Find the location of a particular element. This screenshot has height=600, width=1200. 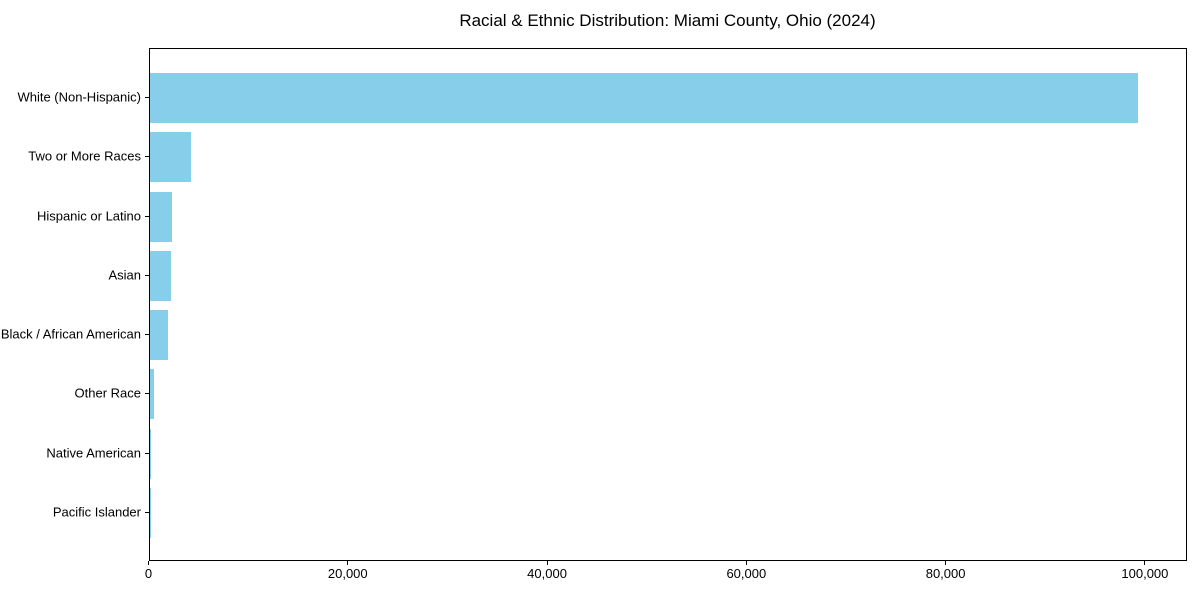

x-axis-tick-label: 60,000 is located at coordinates (746, 573).